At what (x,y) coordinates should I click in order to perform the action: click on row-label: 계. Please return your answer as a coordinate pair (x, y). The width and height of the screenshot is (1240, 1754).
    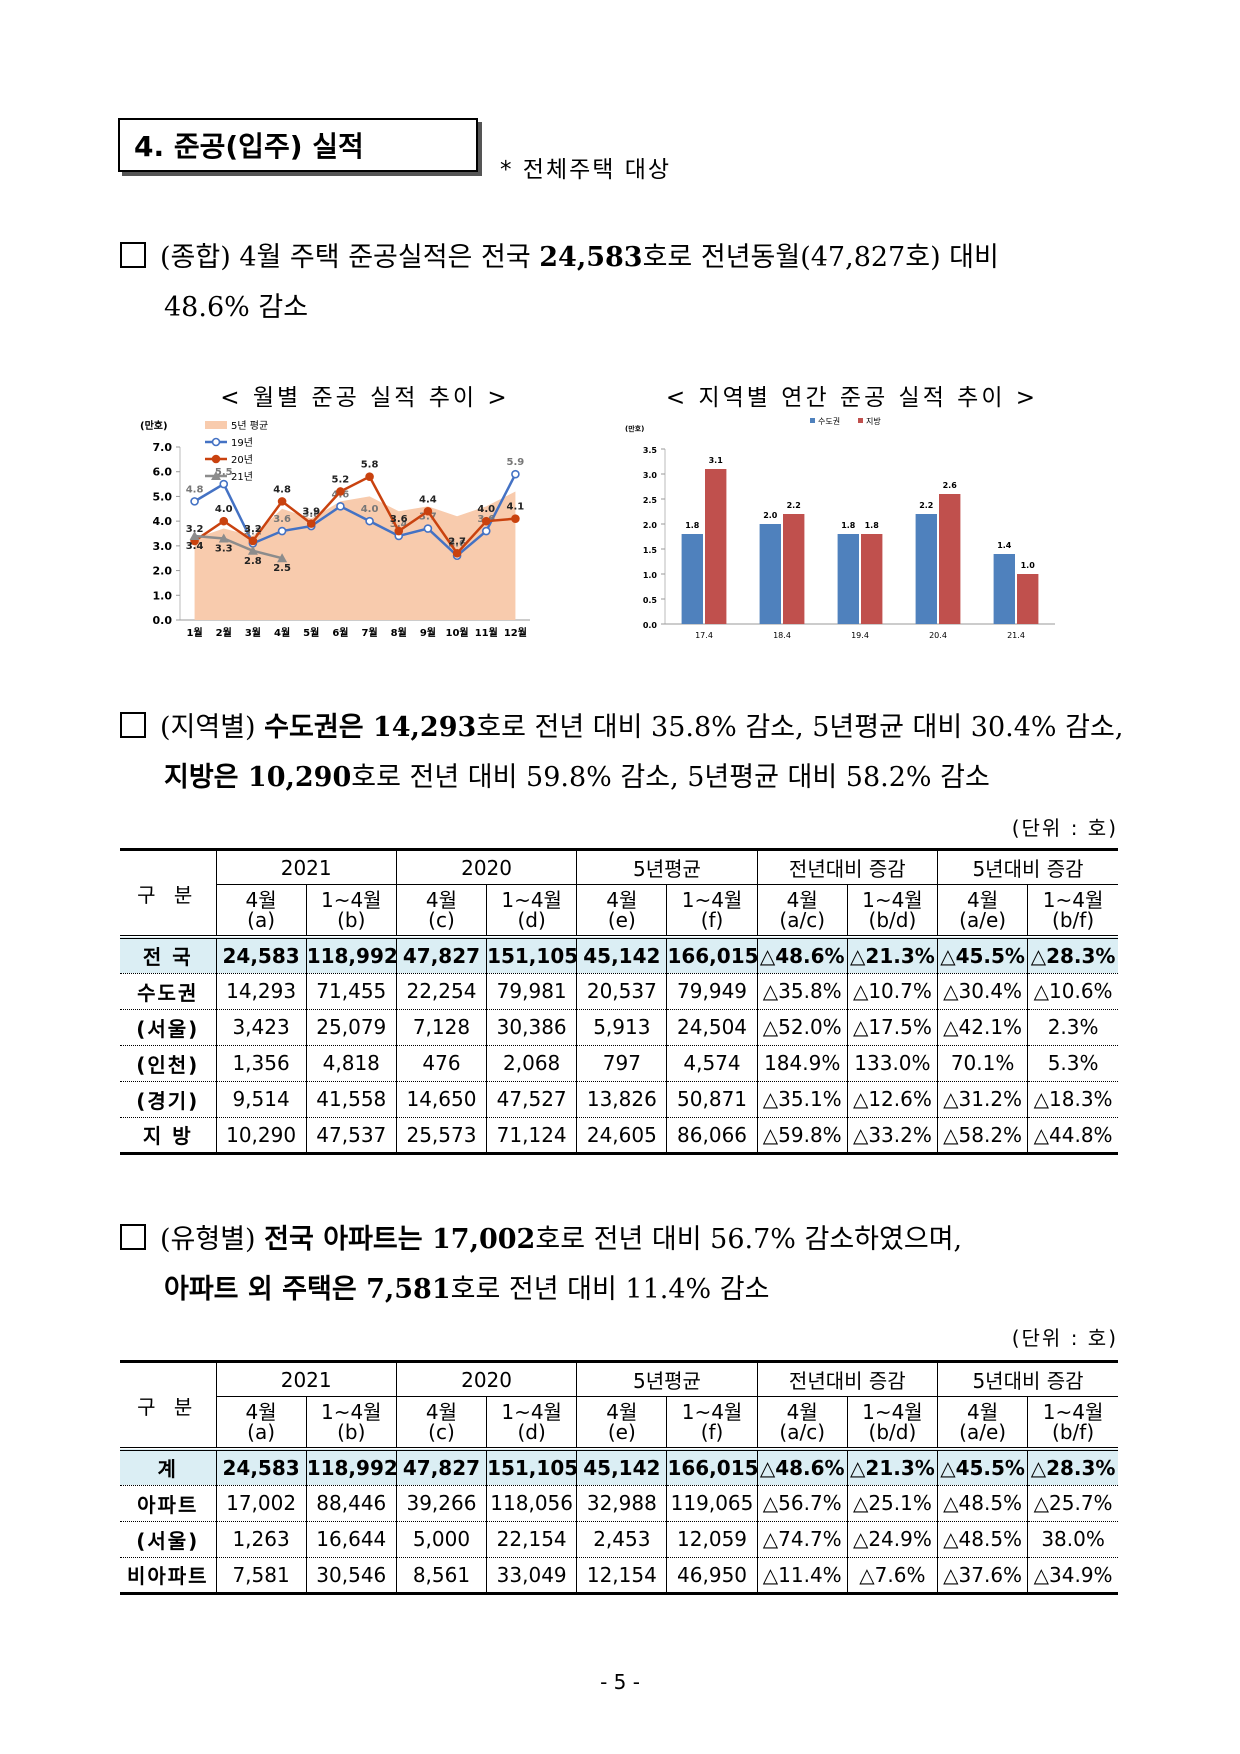
    Looking at the image, I should click on (168, 1467).